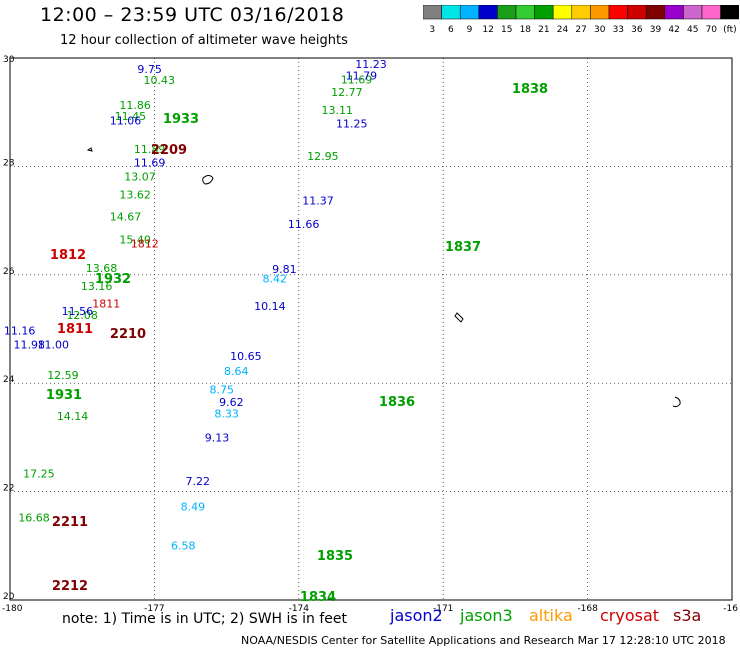  What do you see at coordinates (75, 329) in the screenshot?
I see `pass-time-label: 1811` at bounding box center [75, 329].